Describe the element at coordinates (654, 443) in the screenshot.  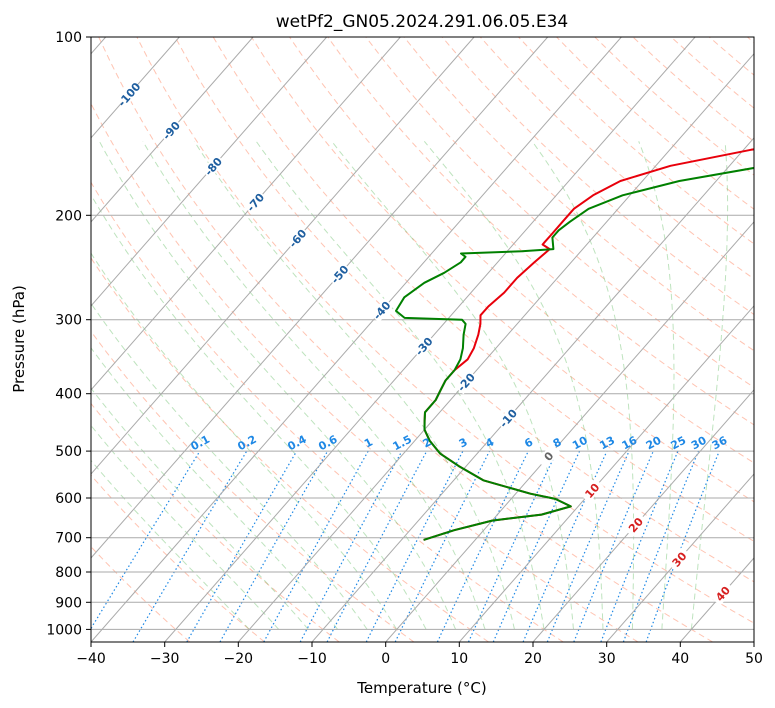
I see `mixing-ratio-label: 20` at that location.